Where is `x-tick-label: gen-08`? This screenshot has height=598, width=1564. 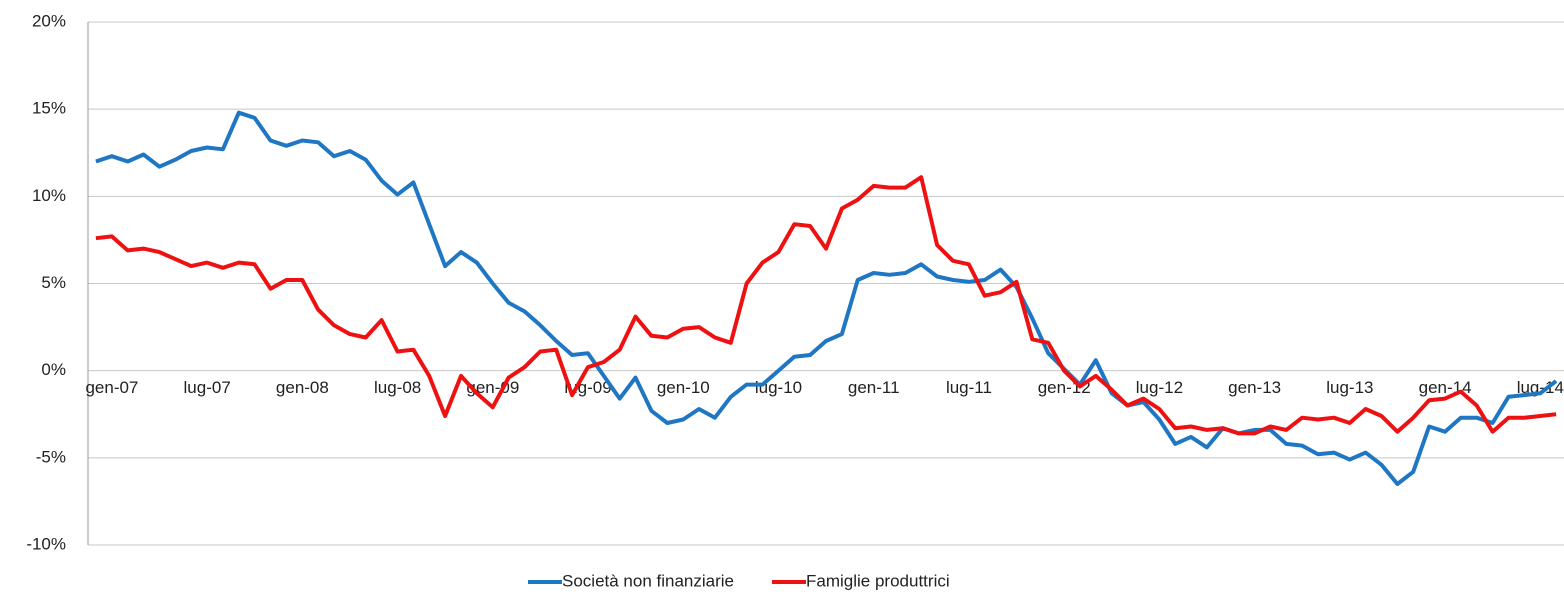 x-tick-label: gen-08 is located at coordinates (302, 387).